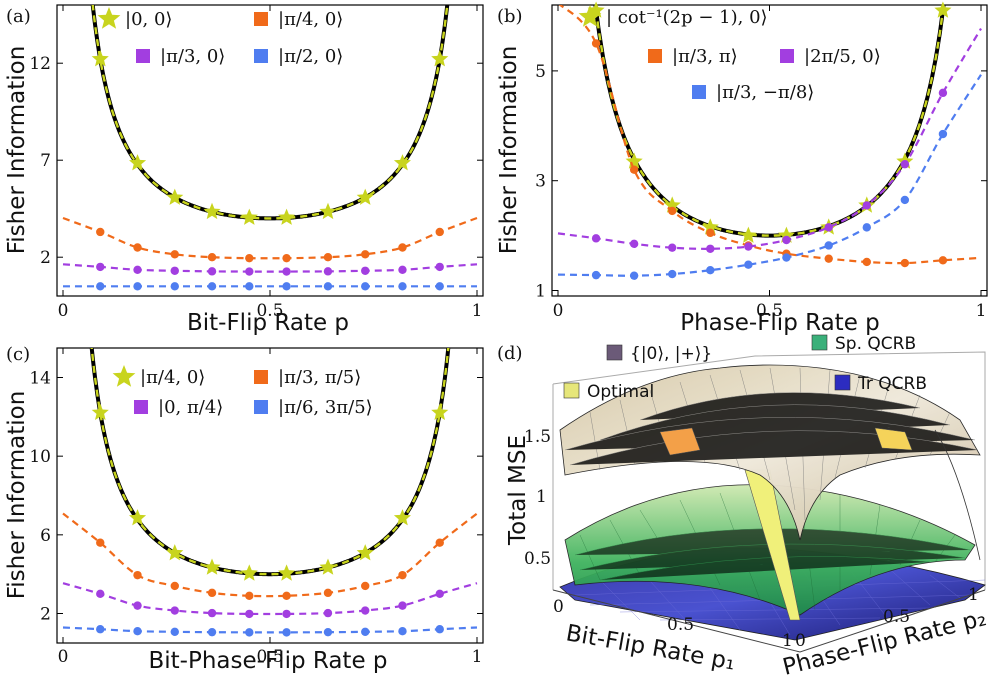 This screenshot has width=997, height=683. What do you see at coordinates (893, 439) in the screenshot?
I see `optimal-patch-right` at bounding box center [893, 439].